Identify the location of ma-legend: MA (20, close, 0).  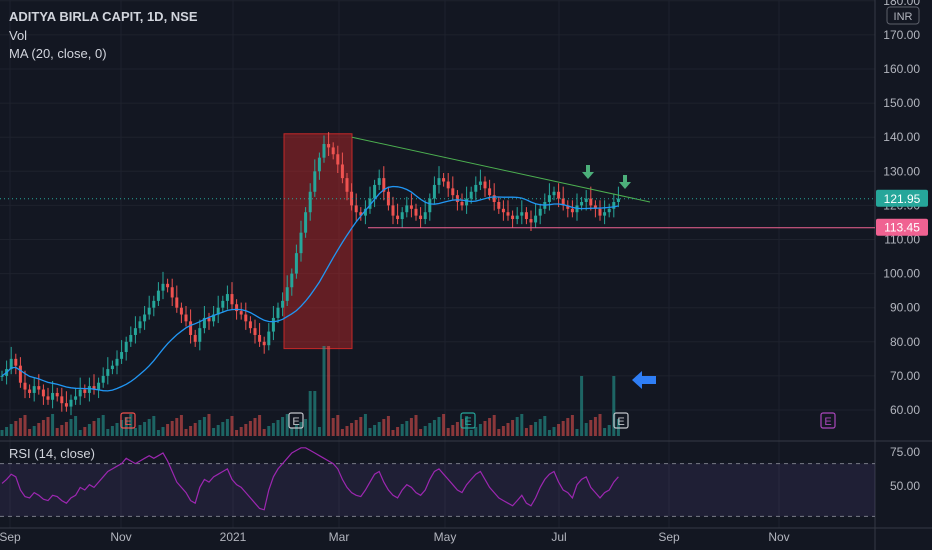
(58, 53).